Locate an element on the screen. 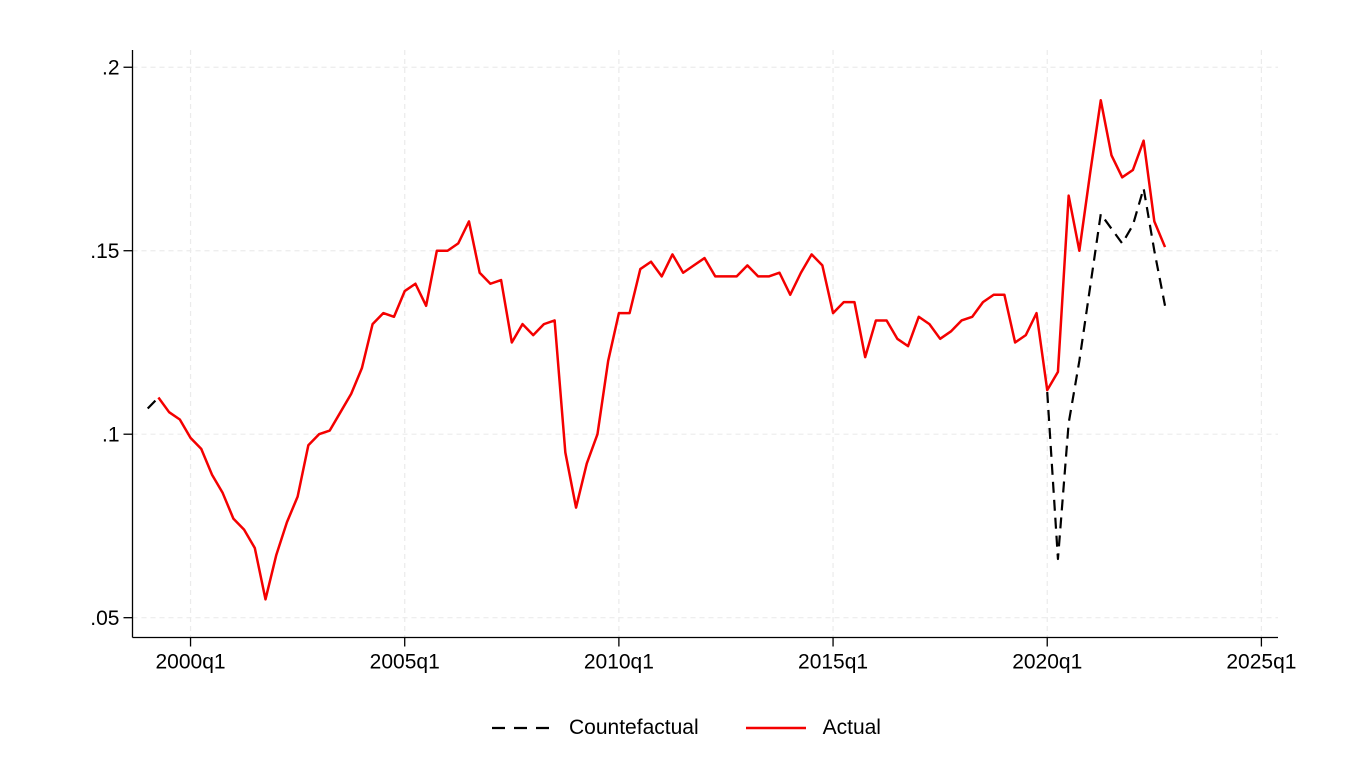 The width and height of the screenshot is (1372, 776). x-axis: 2000q1 2005q1 2010q1 2015q1 2020q1 2025q1 is located at coordinates (714, 655).